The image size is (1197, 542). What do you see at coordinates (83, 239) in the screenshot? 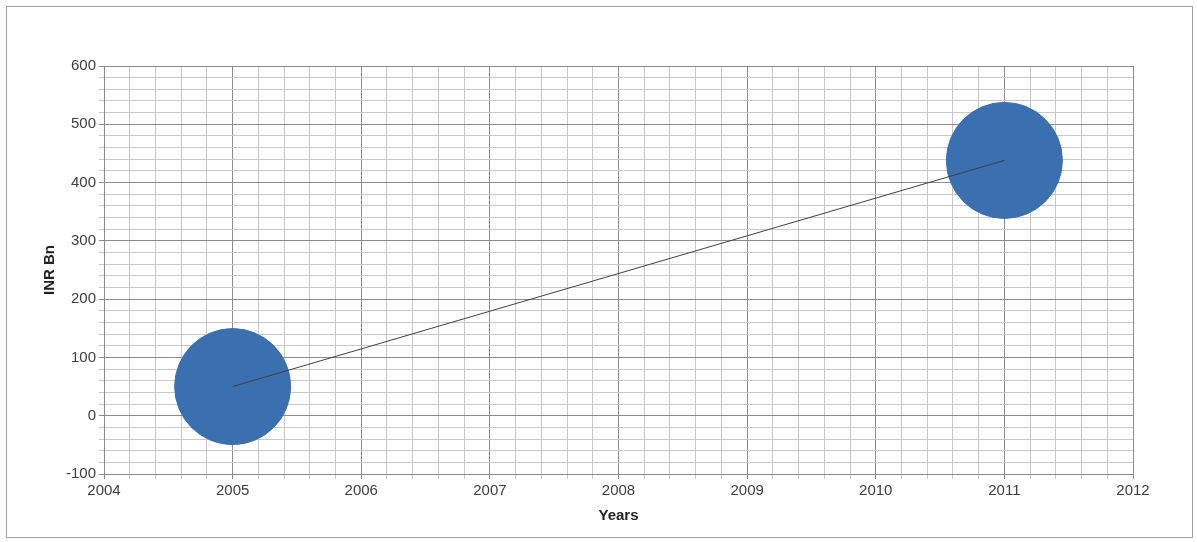
I see `y-tick-label: 300` at bounding box center [83, 239].